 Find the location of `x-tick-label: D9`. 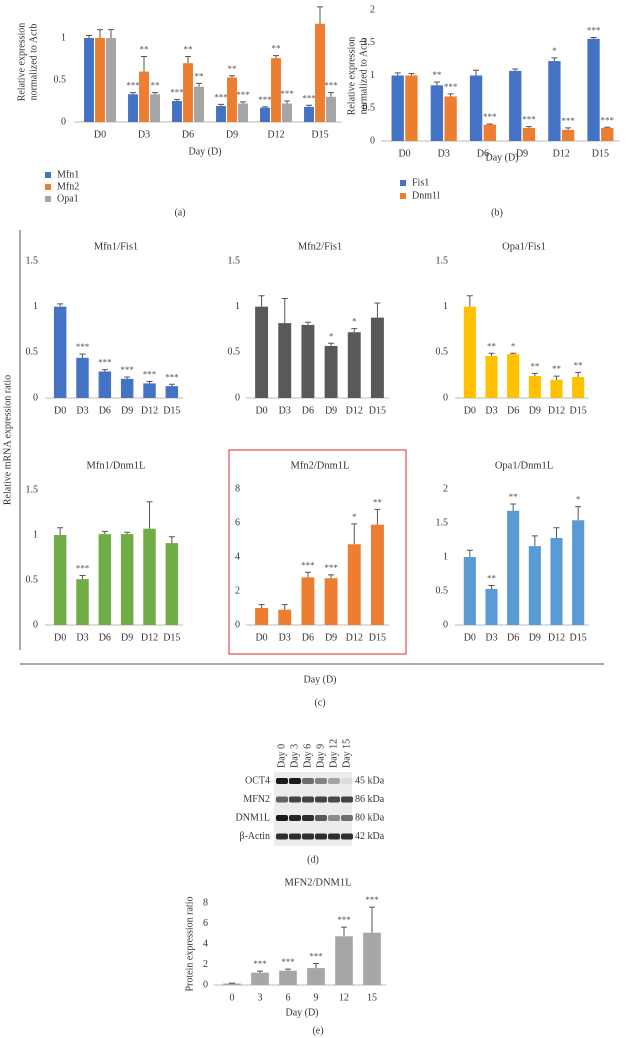

x-tick-label: D9 is located at coordinates (522, 153).